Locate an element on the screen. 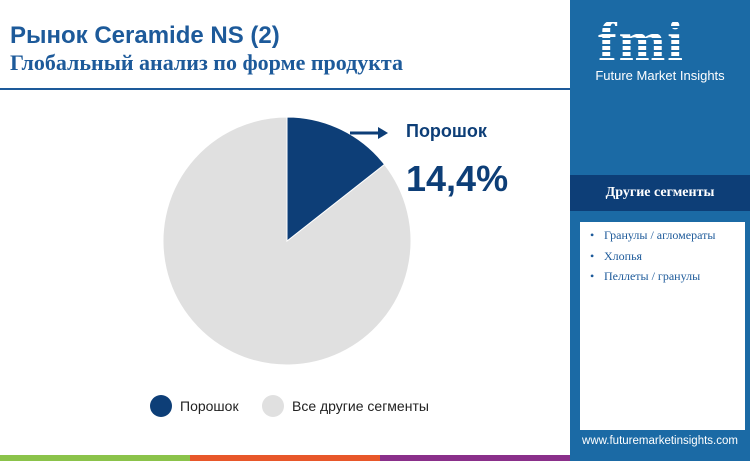 The height and width of the screenshot is (461, 750). other-segments-heading: Другие сегменты is located at coordinates (660, 193).